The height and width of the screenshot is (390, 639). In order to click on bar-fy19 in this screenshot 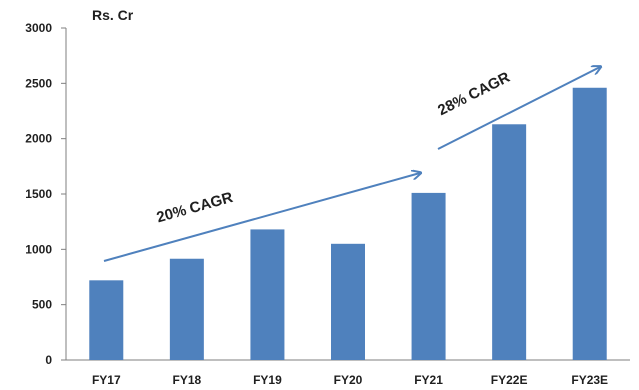, I will do `click(267, 294)`.